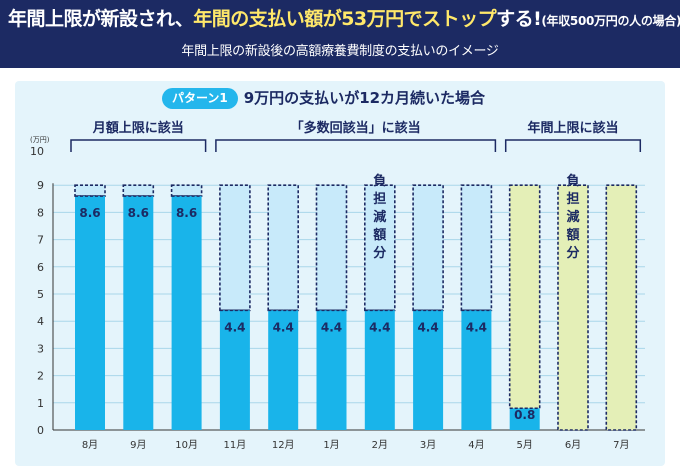 Image resolution: width=680 pixels, height=476 pixels. I want to click on pattern-heading: パターン1 9万円の支払いが12カ月続いた場合, so click(323, 98).